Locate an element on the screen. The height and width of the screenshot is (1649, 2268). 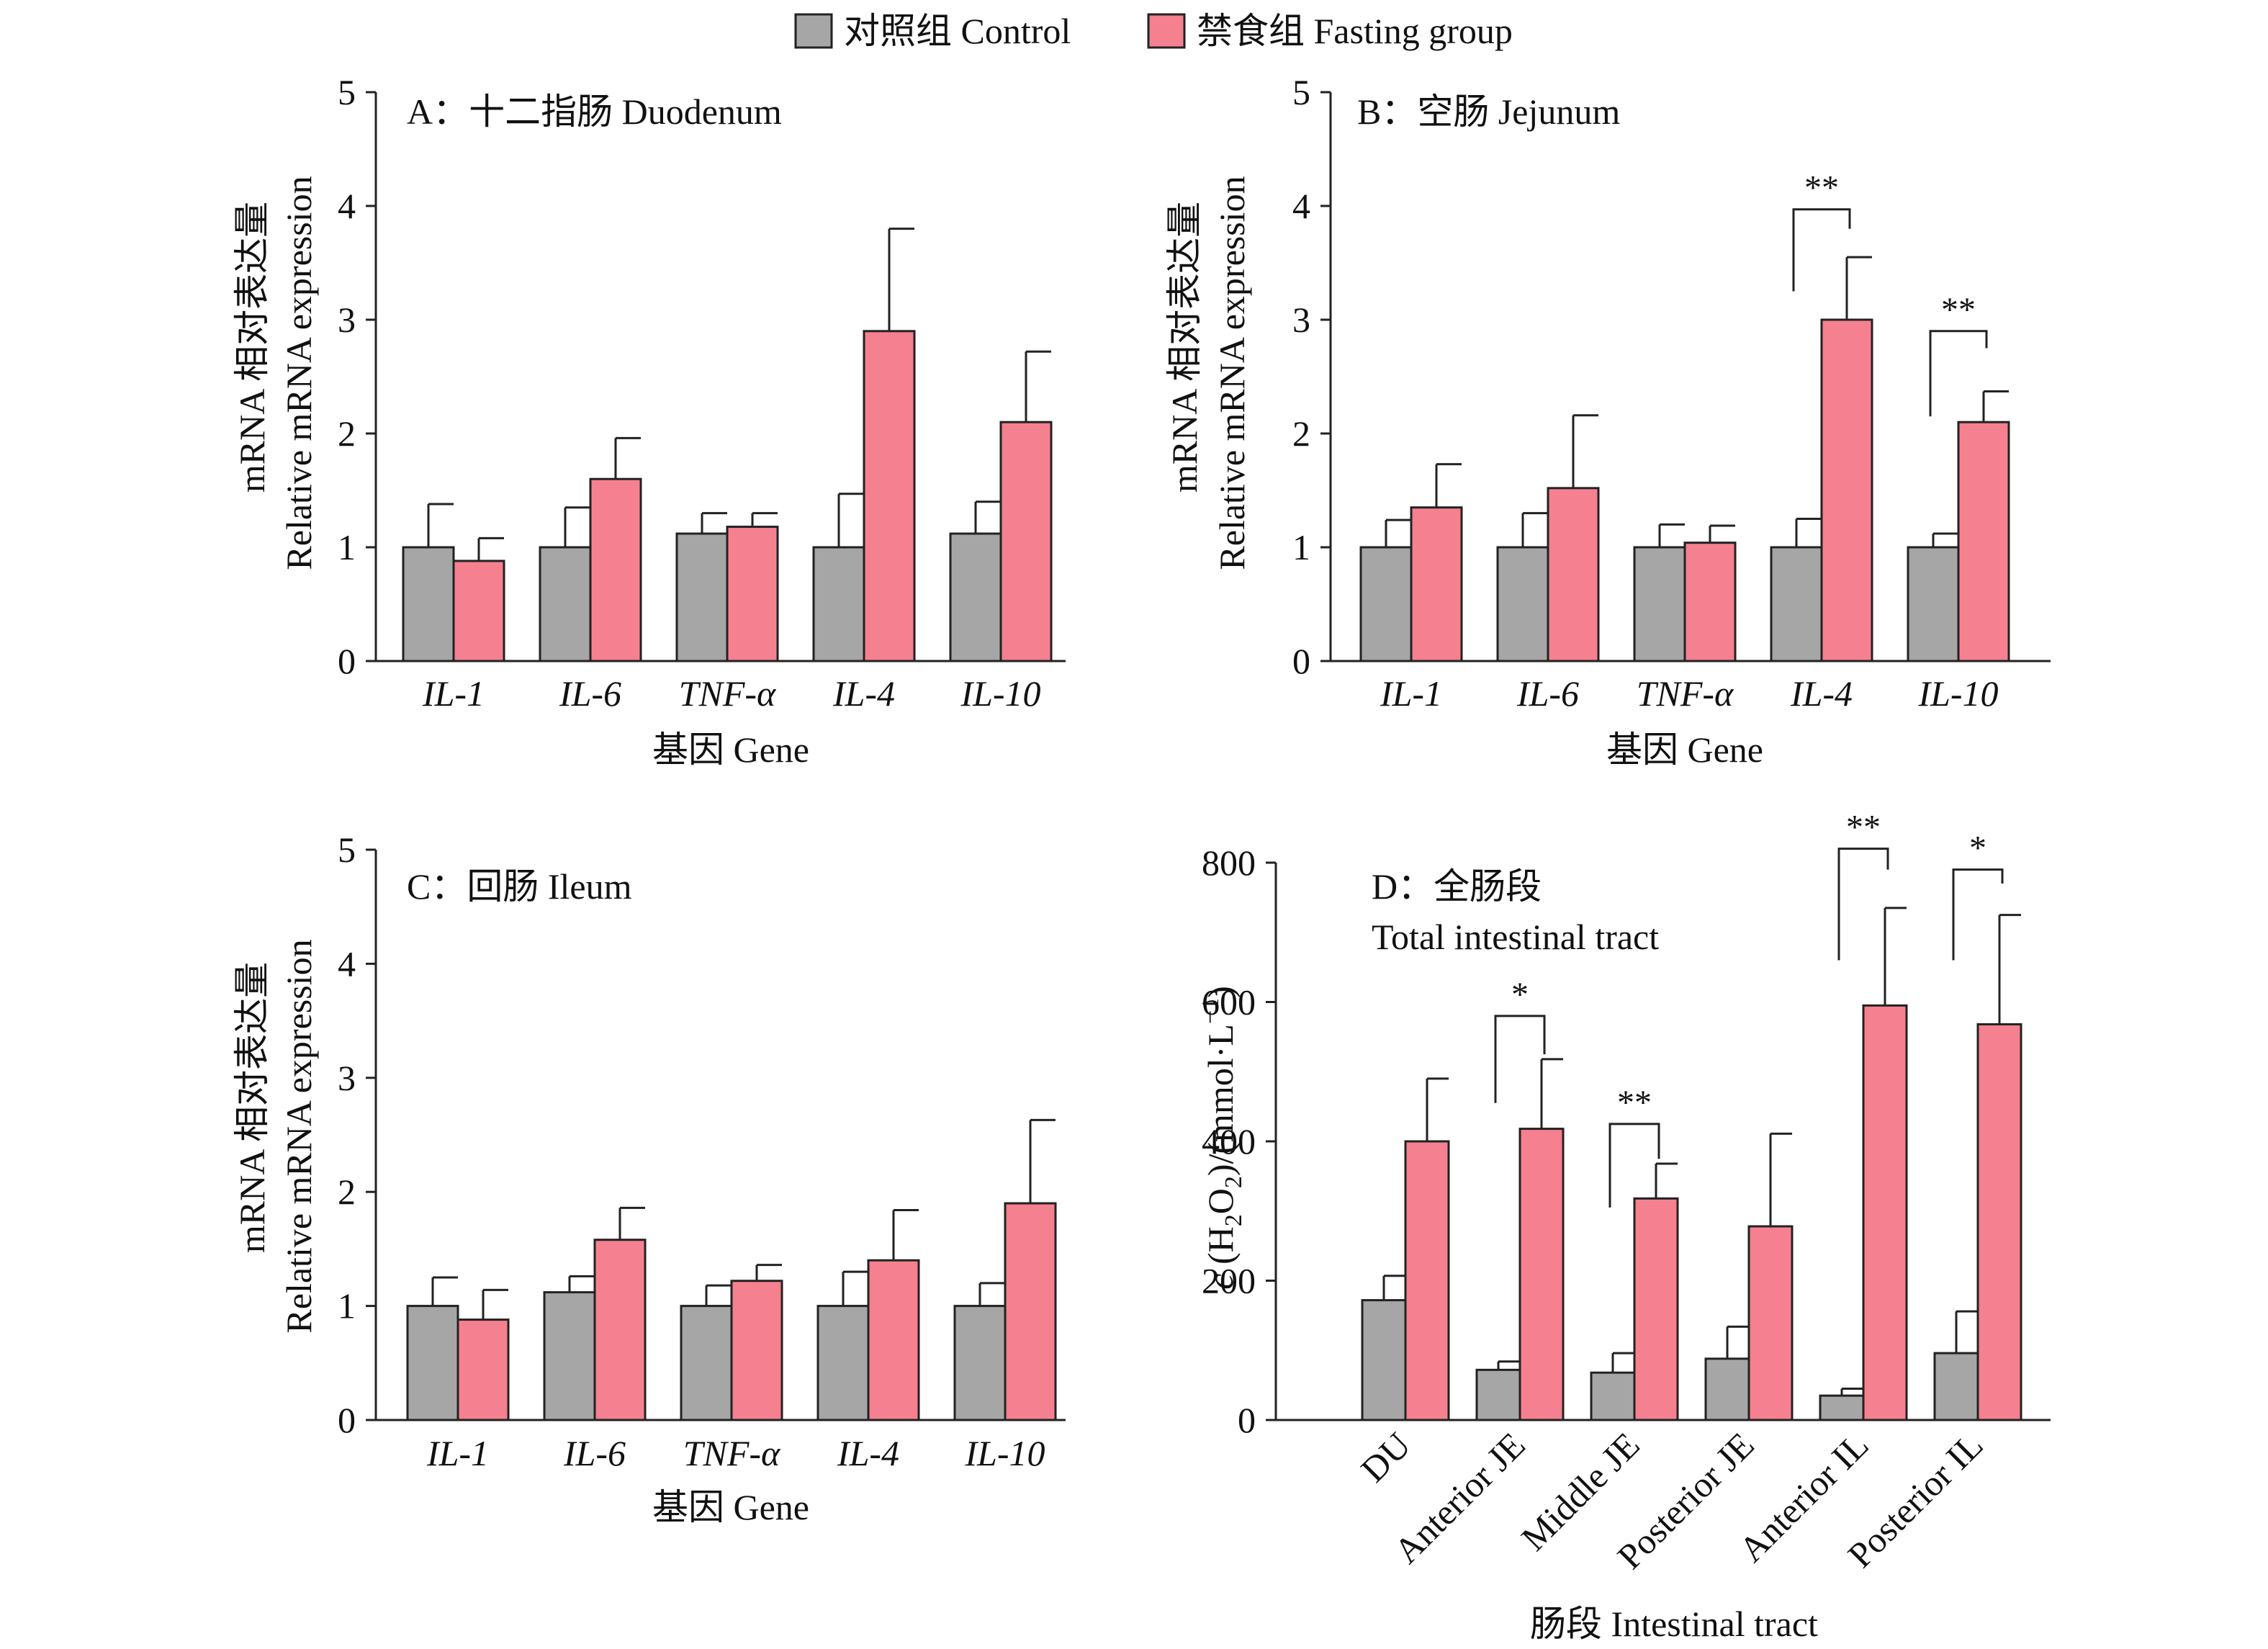
panel-b-x-tick-label: TNF-α is located at coordinates (1685, 693).